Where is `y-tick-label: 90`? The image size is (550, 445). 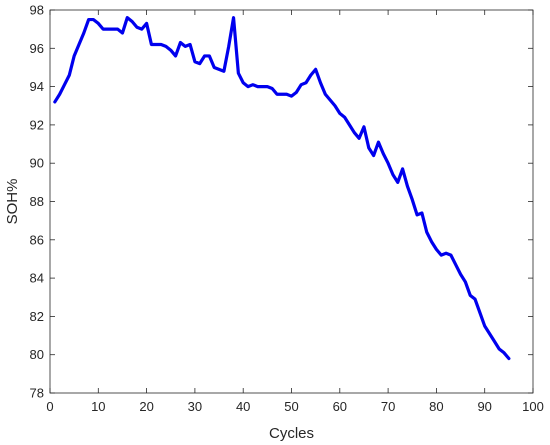
y-tick-label: 90 is located at coordinates (37, 163).